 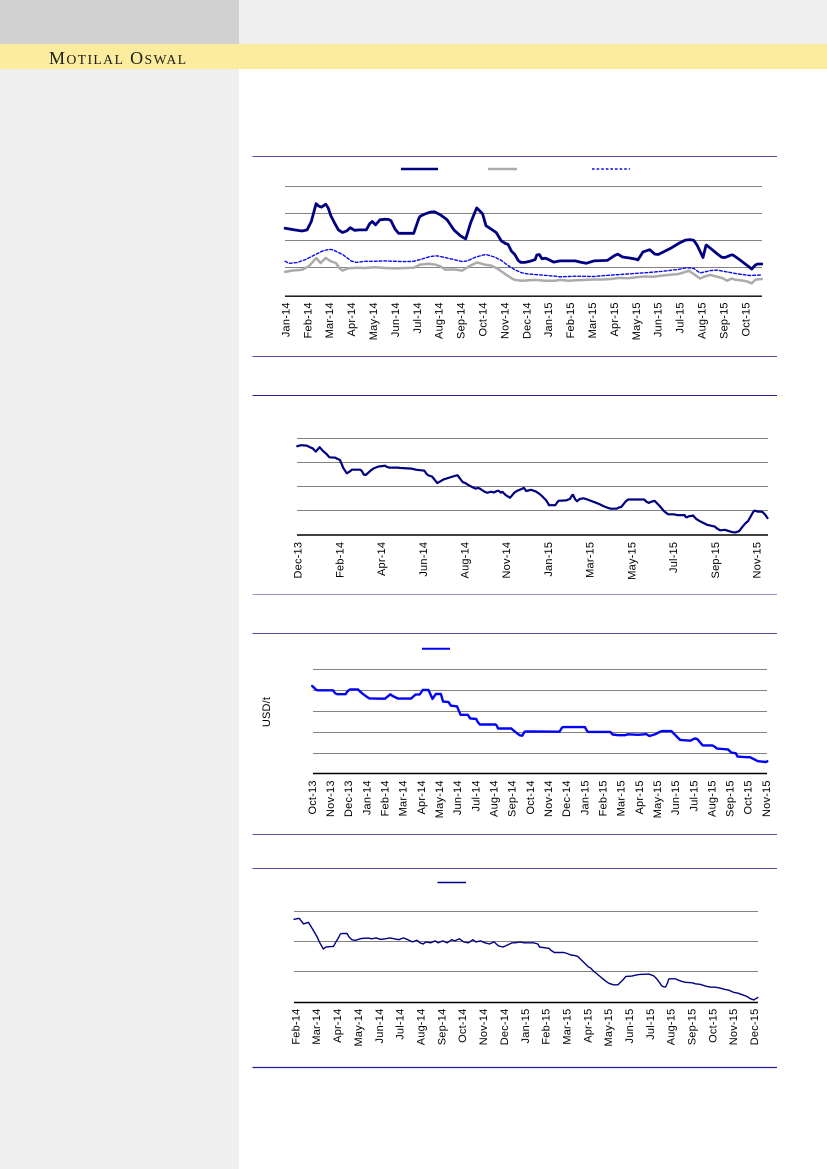 I want to click on svg-text: Dec-15, so click(x=755, y=1027).